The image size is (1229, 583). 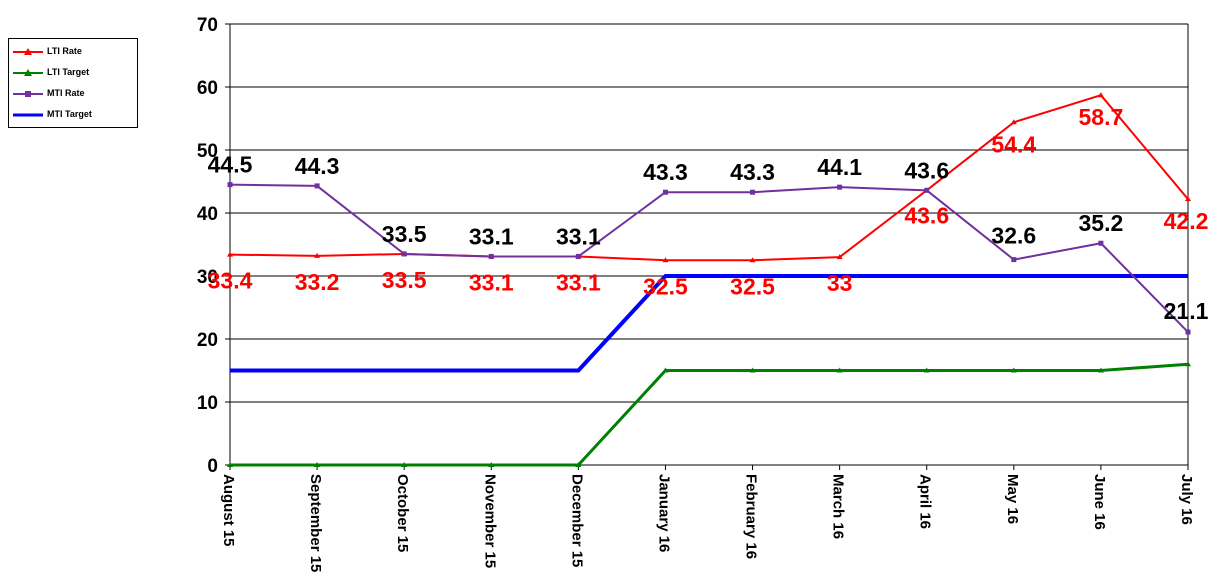 I want to click on y-tick-label: 40, so click(x=207, y=214).